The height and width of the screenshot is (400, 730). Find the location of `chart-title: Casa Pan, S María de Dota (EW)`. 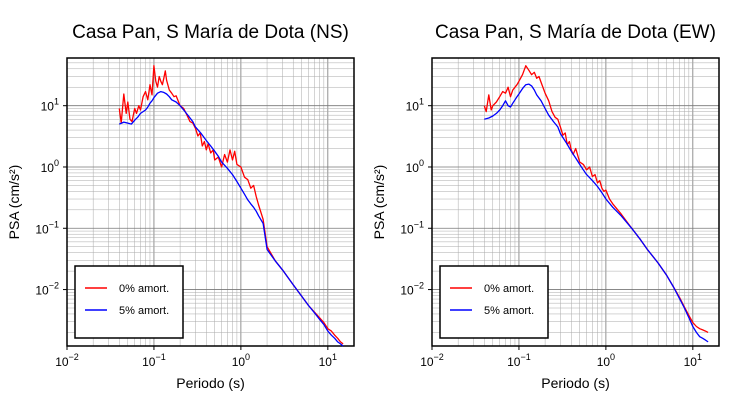

chart-title: Casa Pan, S María de Dota (EW) is located at coordinates (575, 32).